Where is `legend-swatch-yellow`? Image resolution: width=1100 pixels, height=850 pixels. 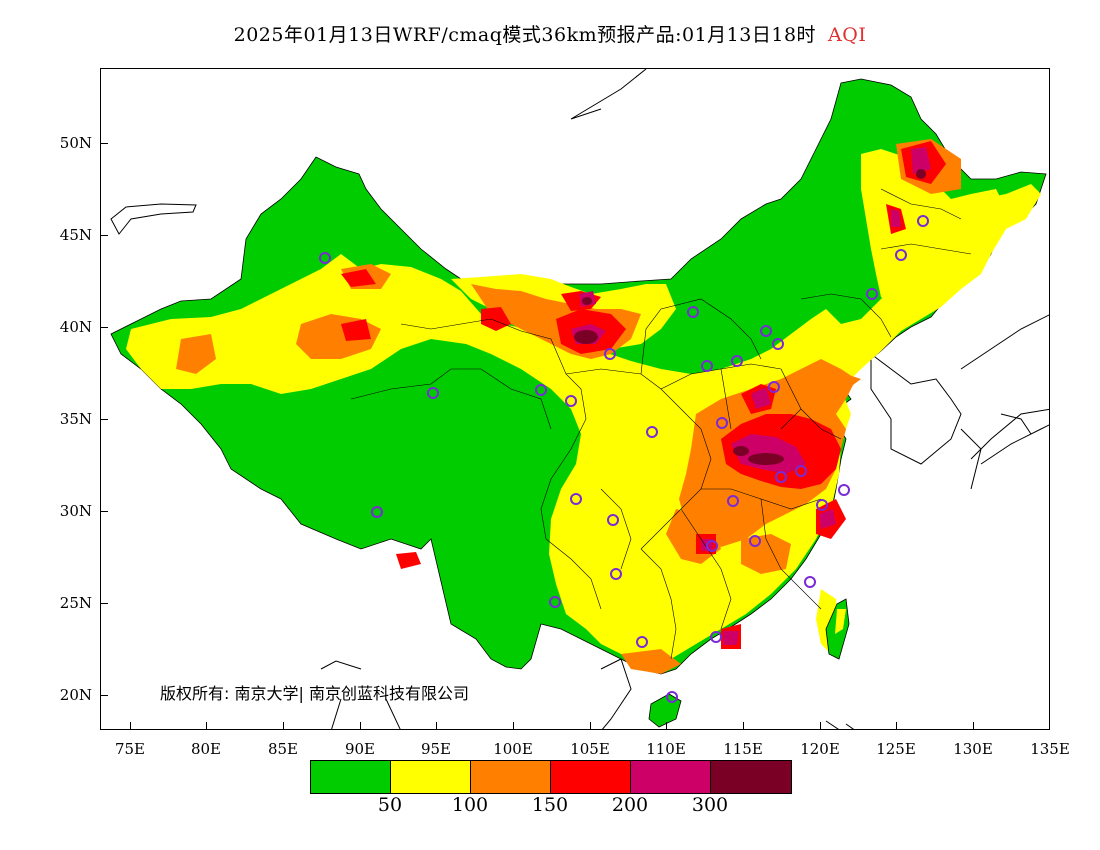 legend-swatch-yellow is located at coordinates (431, 777).